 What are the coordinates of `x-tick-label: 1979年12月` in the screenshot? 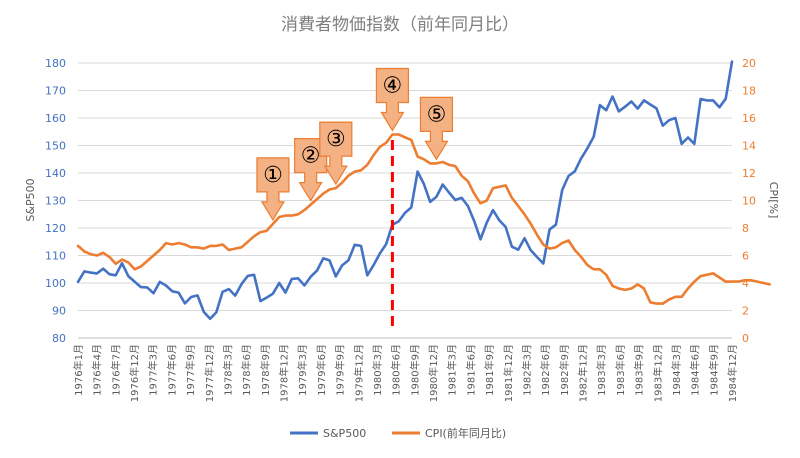 It's located at (358, 373).